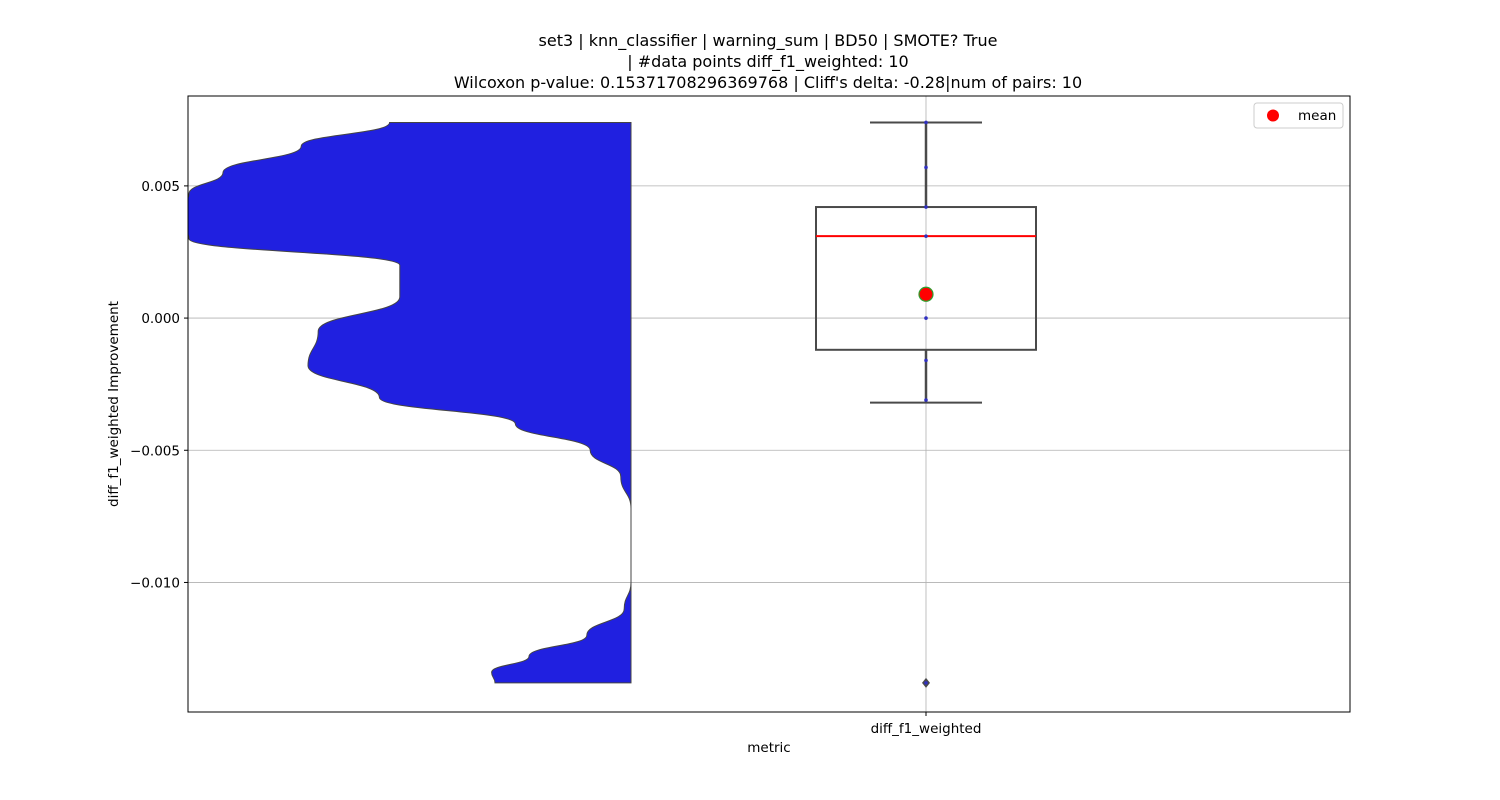 The width and height of the screenshot is (1500, 800). I want to click on title-line-2: | #data points diff_f1_weighted: 10, so click(767, 62).